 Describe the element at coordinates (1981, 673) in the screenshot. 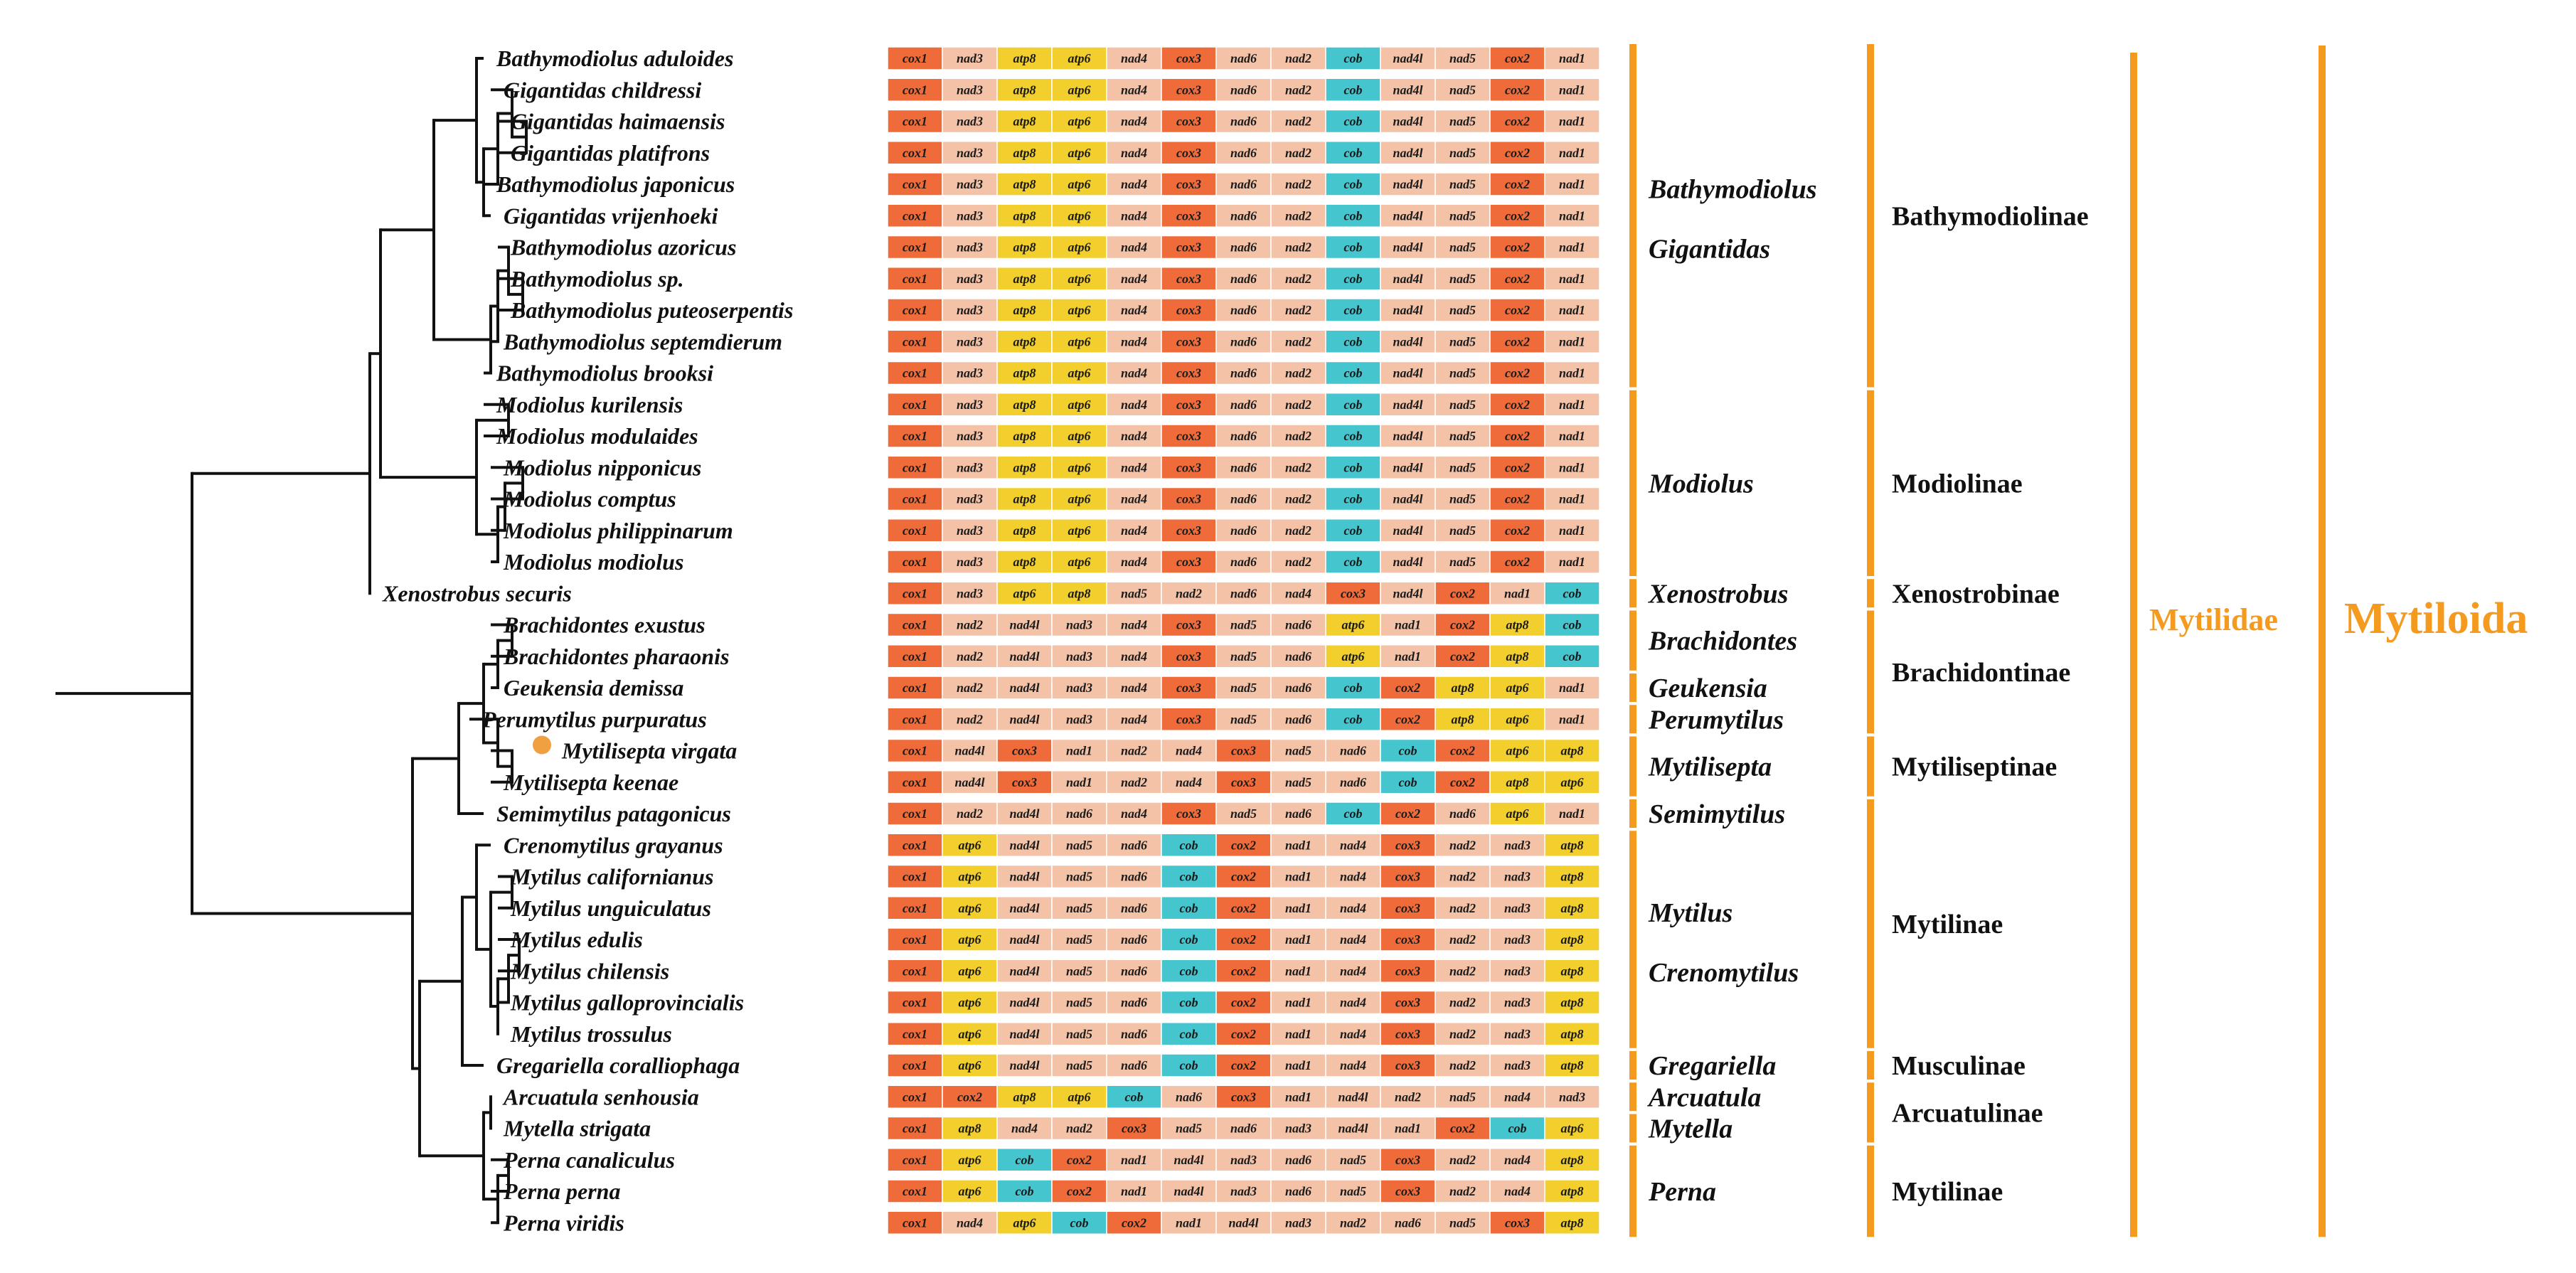

I see `subfamily-label: Brachidontinae` at that location.